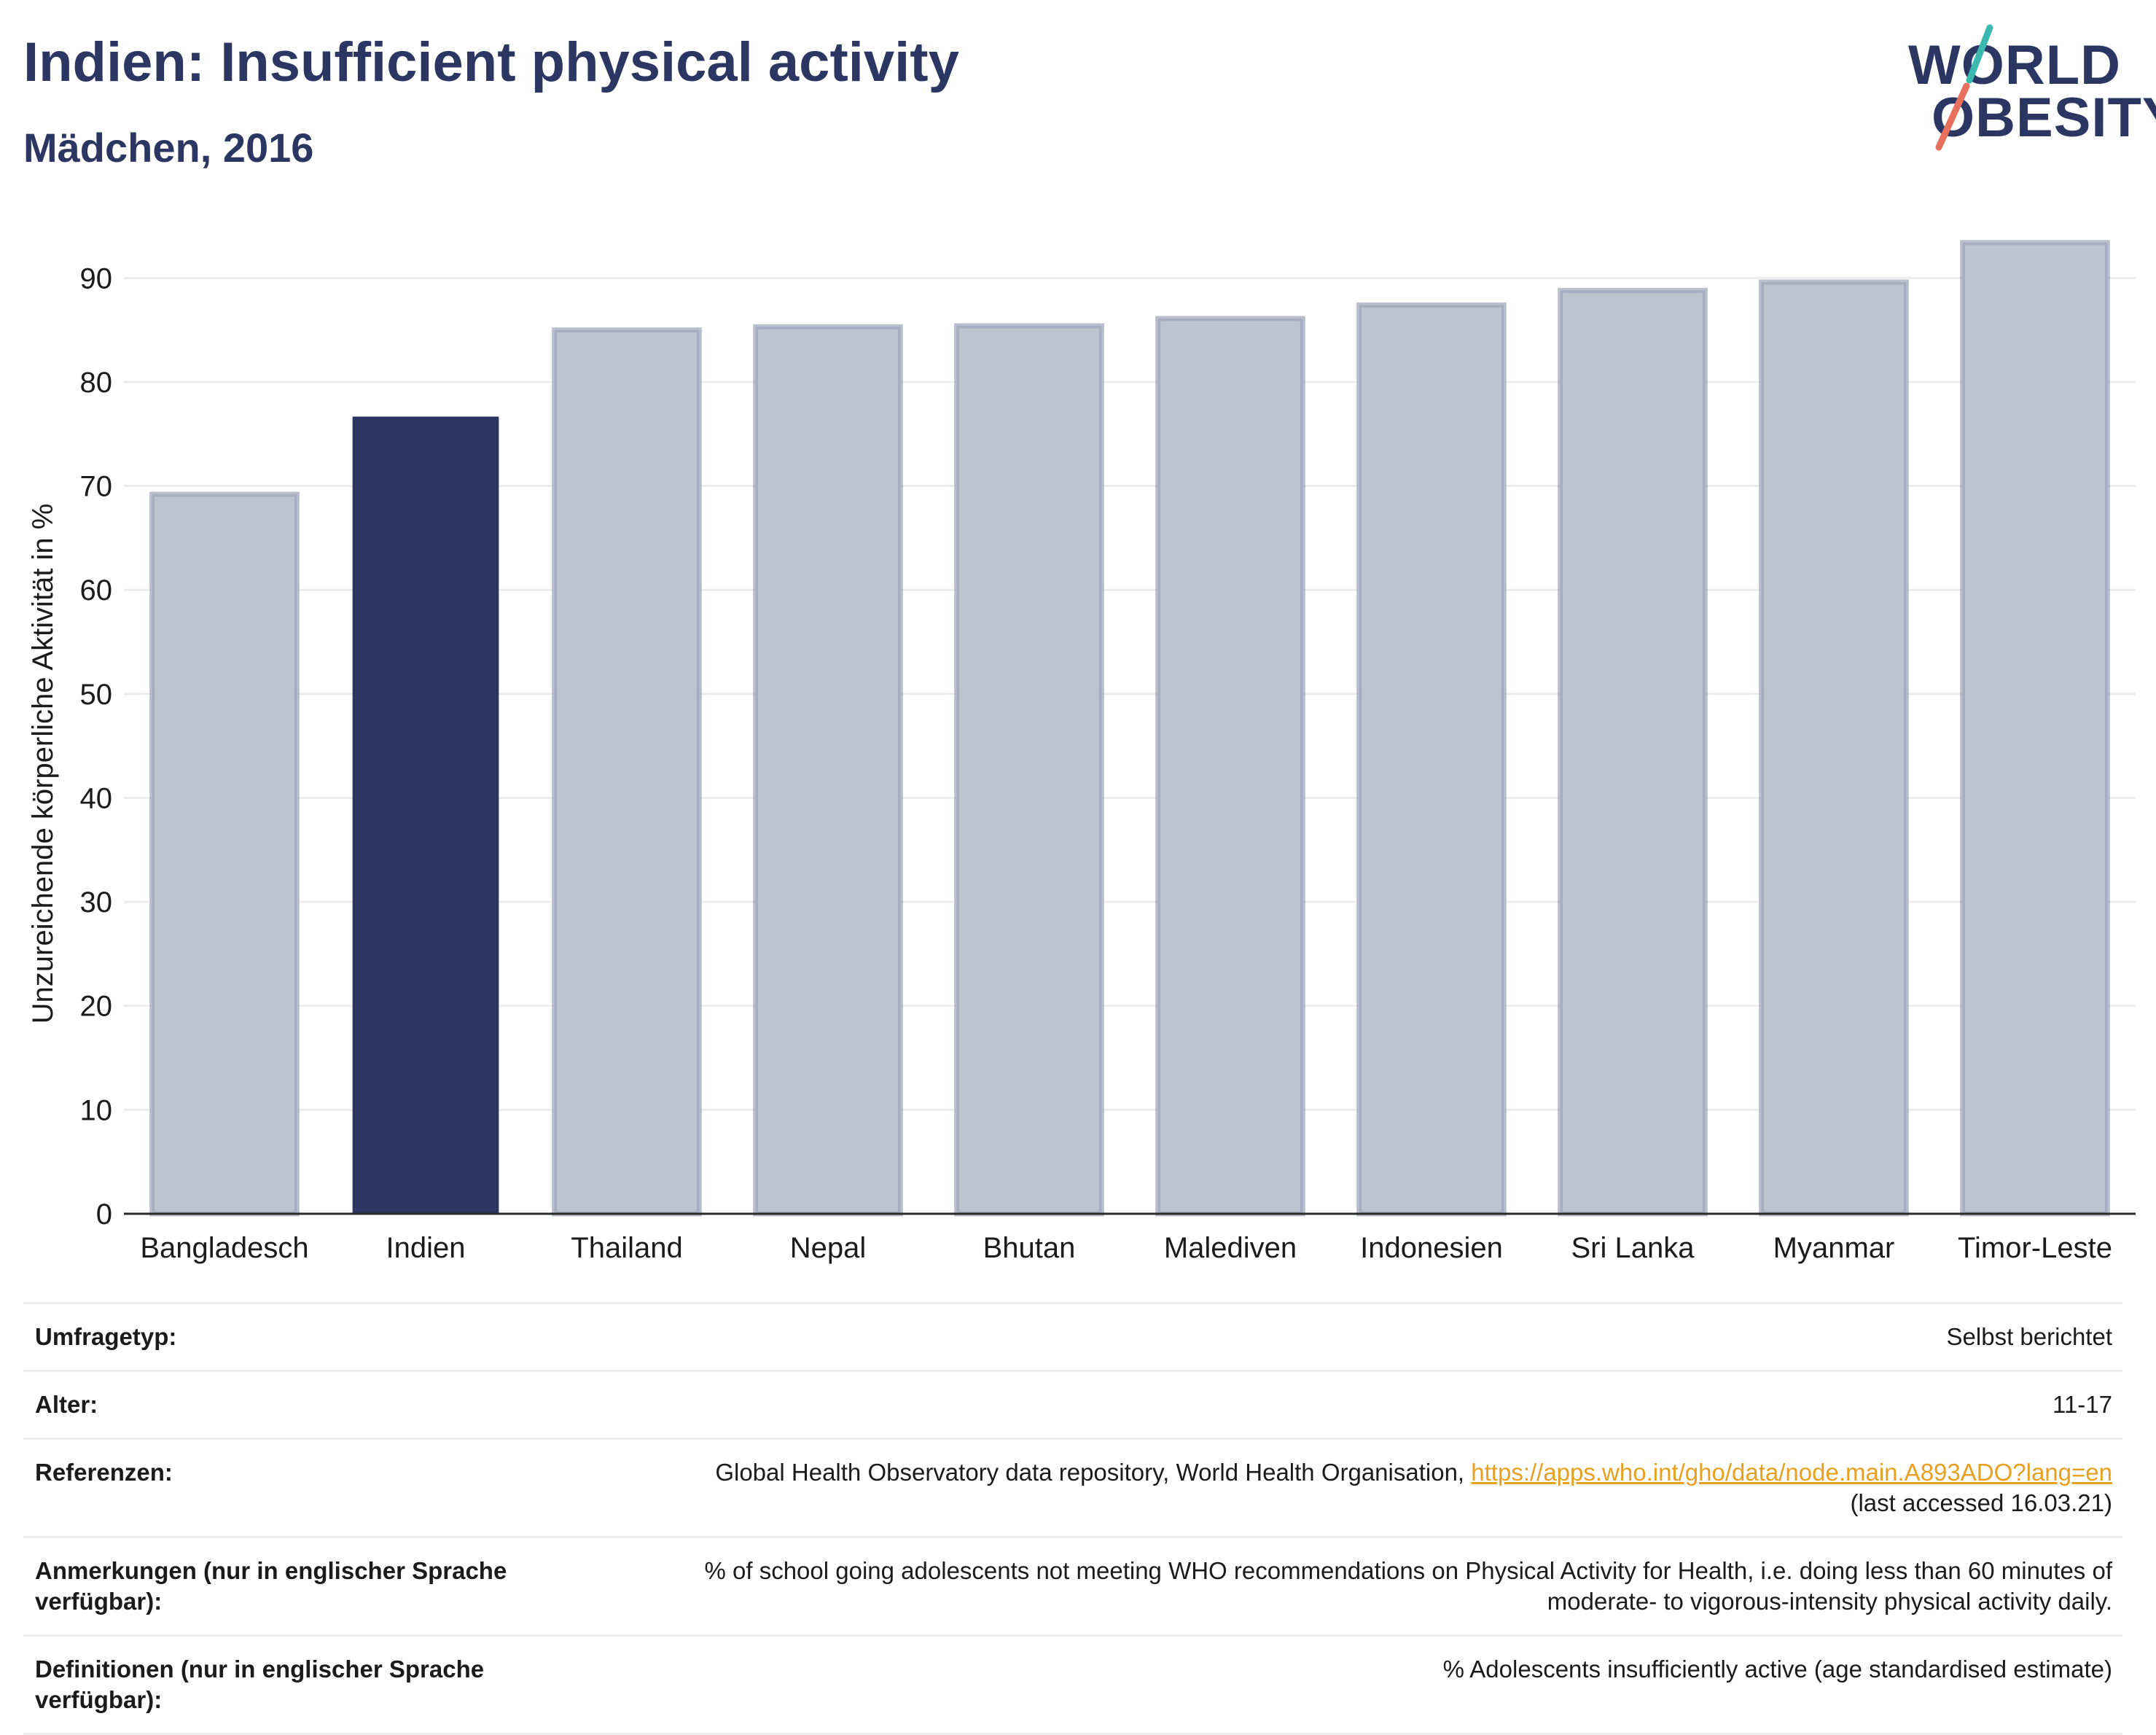 The image size is (2156, 1735). What do you see at coordinates (1633, 752) in the screenshot?
I see `bar-sri-lanka` at bounding box center [1633, 752].